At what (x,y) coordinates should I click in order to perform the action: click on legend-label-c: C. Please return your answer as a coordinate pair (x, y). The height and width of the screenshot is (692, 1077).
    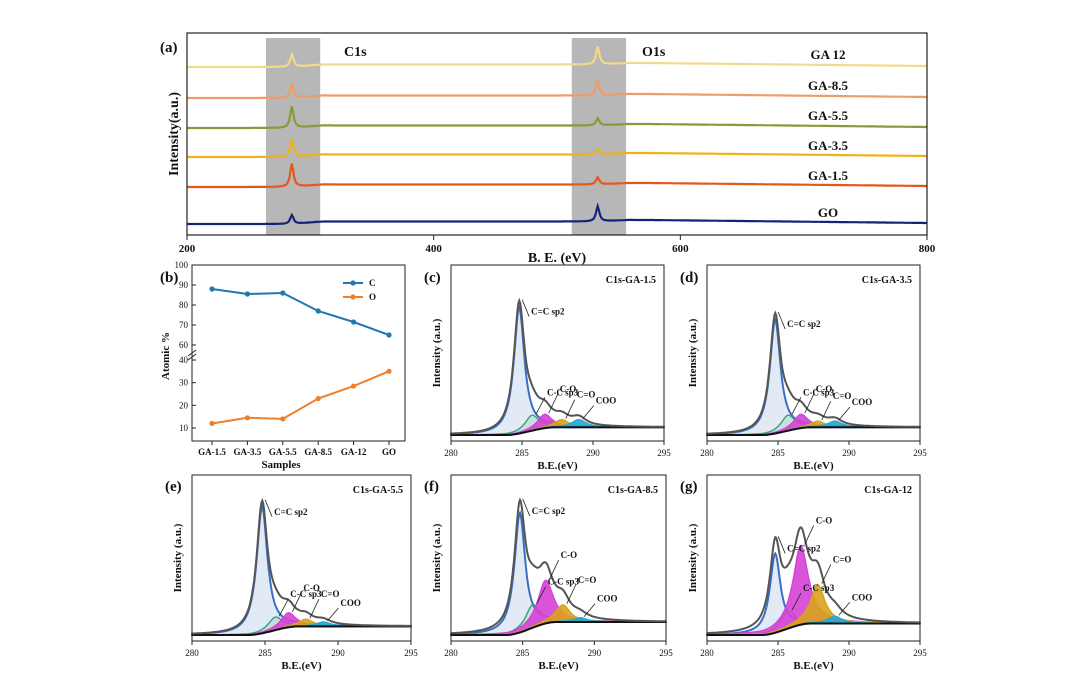
    Looking at the image, I should click on (372, 283).